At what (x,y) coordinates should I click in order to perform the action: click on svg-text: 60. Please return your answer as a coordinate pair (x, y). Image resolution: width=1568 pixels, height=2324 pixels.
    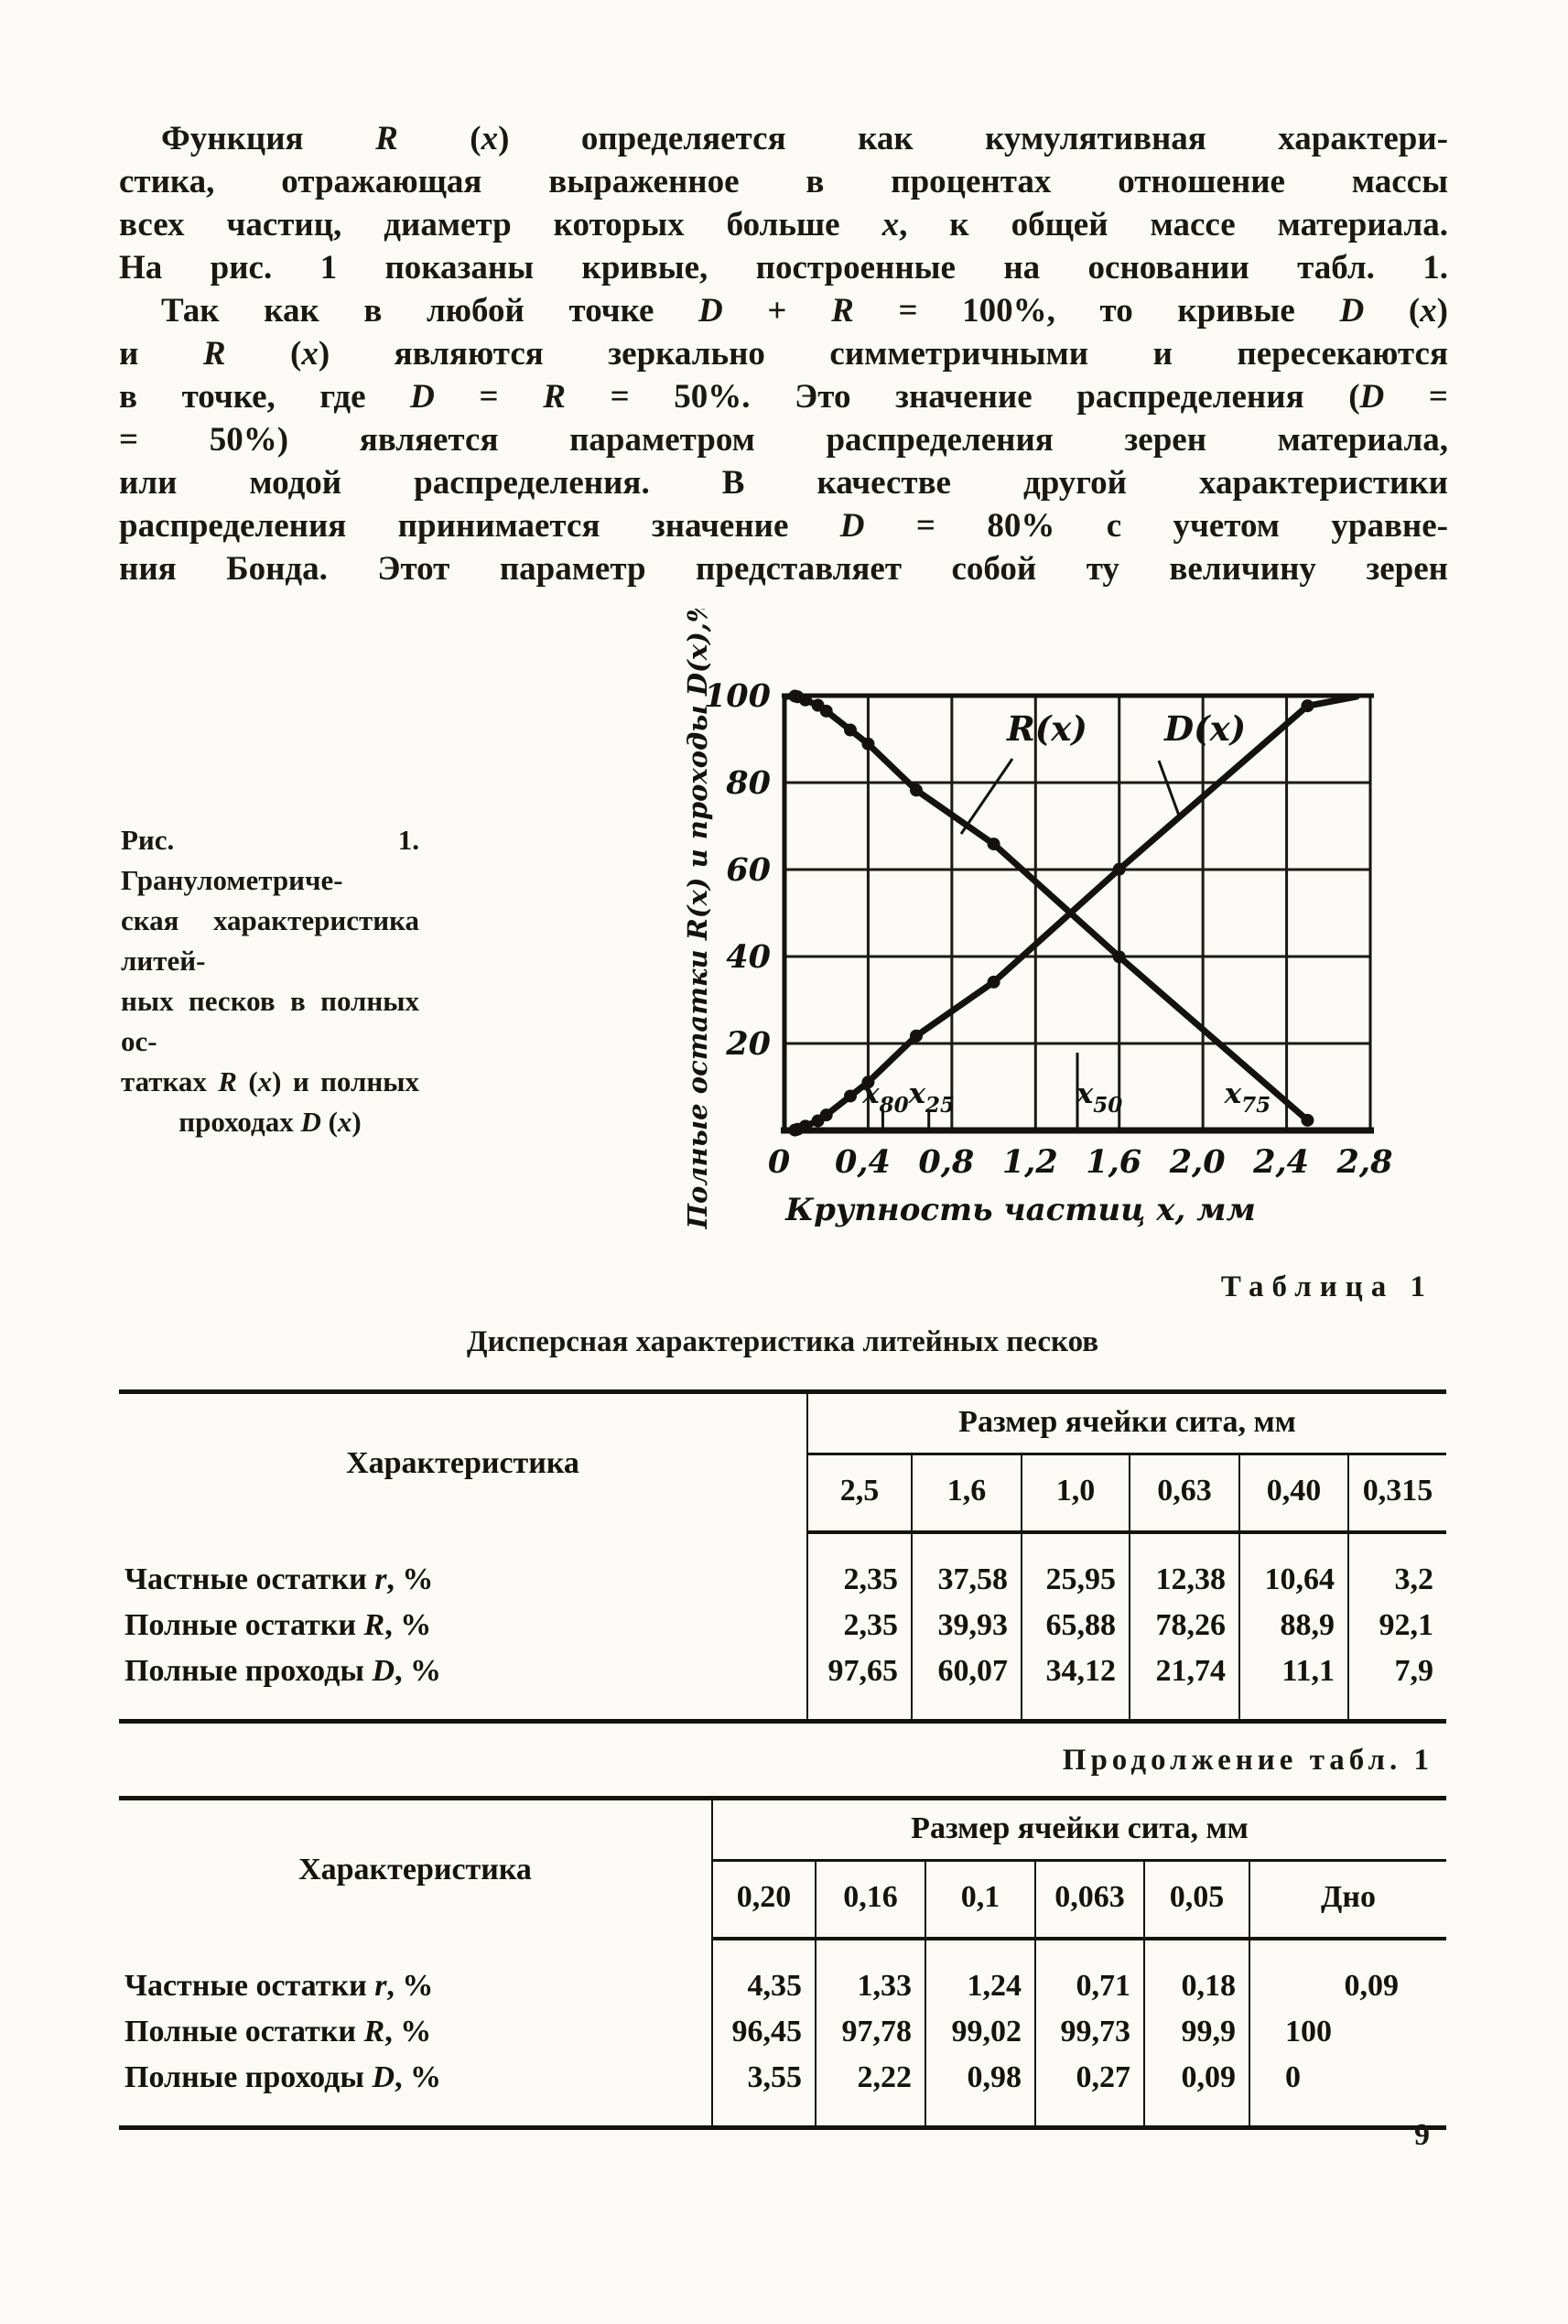
    Looking at the image, I should click on (748, 870).